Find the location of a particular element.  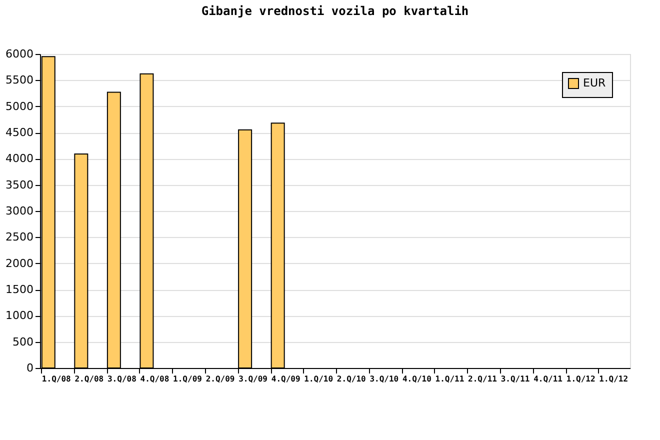

y-tick-label: 5500 is located at coordinates (20, 80).